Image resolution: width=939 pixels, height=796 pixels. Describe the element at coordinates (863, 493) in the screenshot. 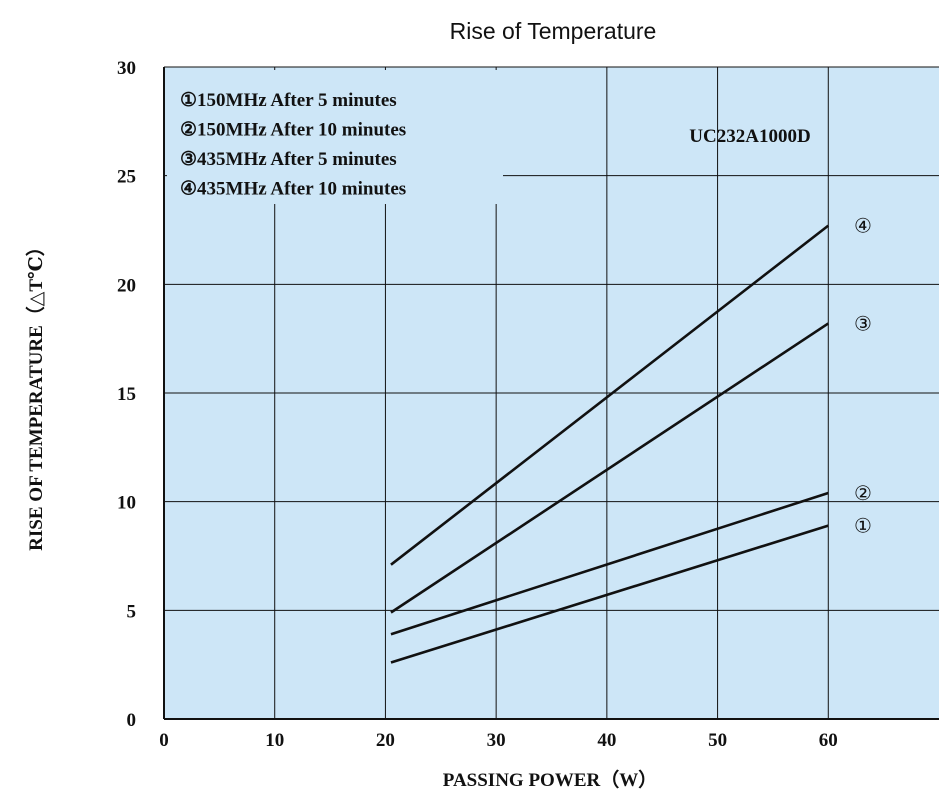

I see `series-marker-2: ②` at that location.